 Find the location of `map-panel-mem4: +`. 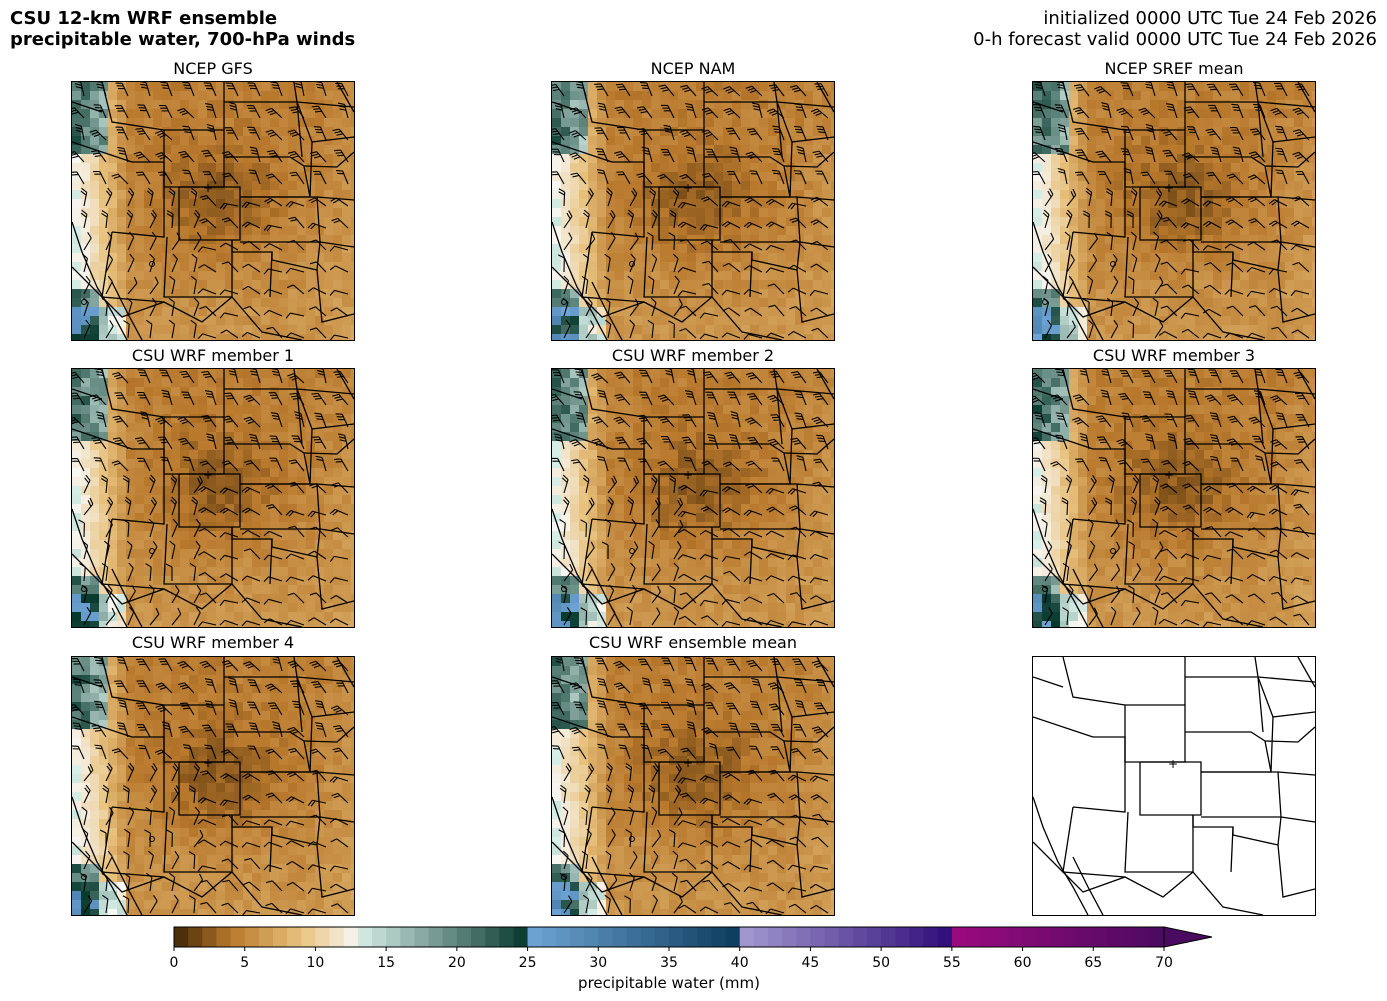

map-panel-mem4: + is located at coordinates (213, 786).